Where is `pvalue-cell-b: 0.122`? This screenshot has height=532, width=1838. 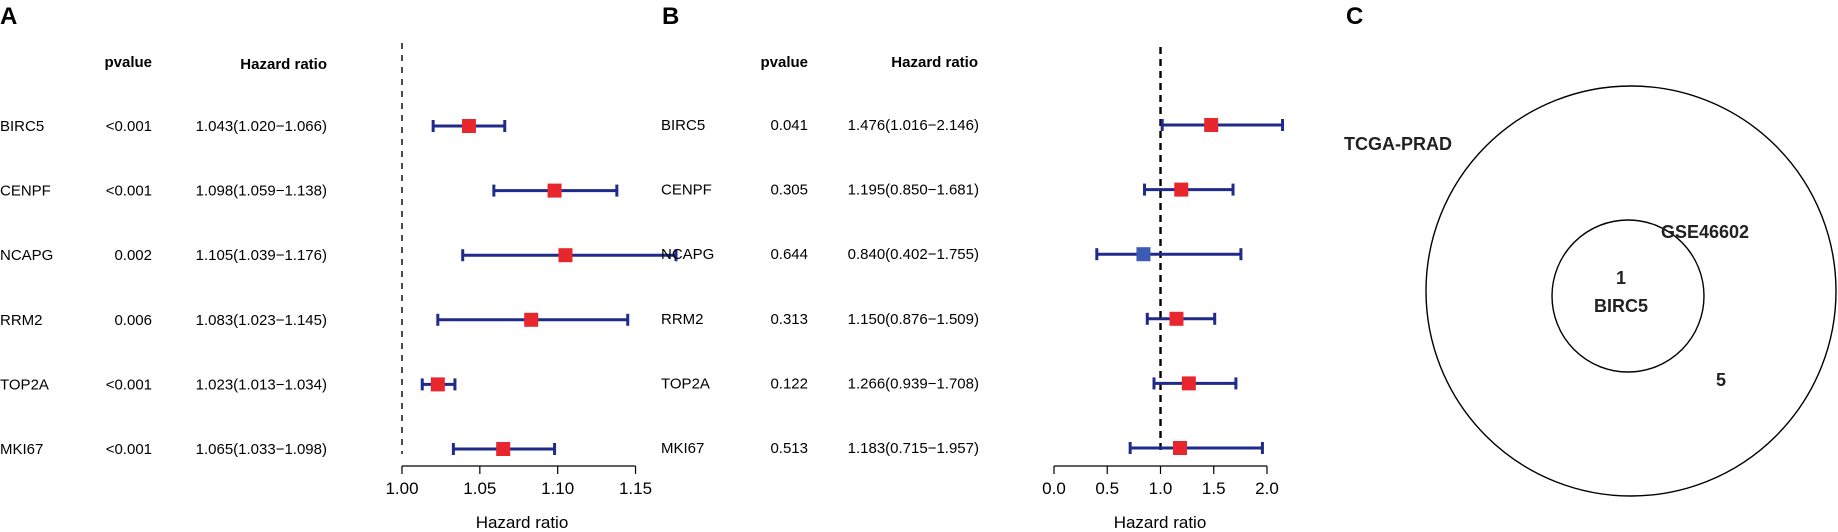
pvalue-cell-b: 0.122 is located at coordinates (789, 383).